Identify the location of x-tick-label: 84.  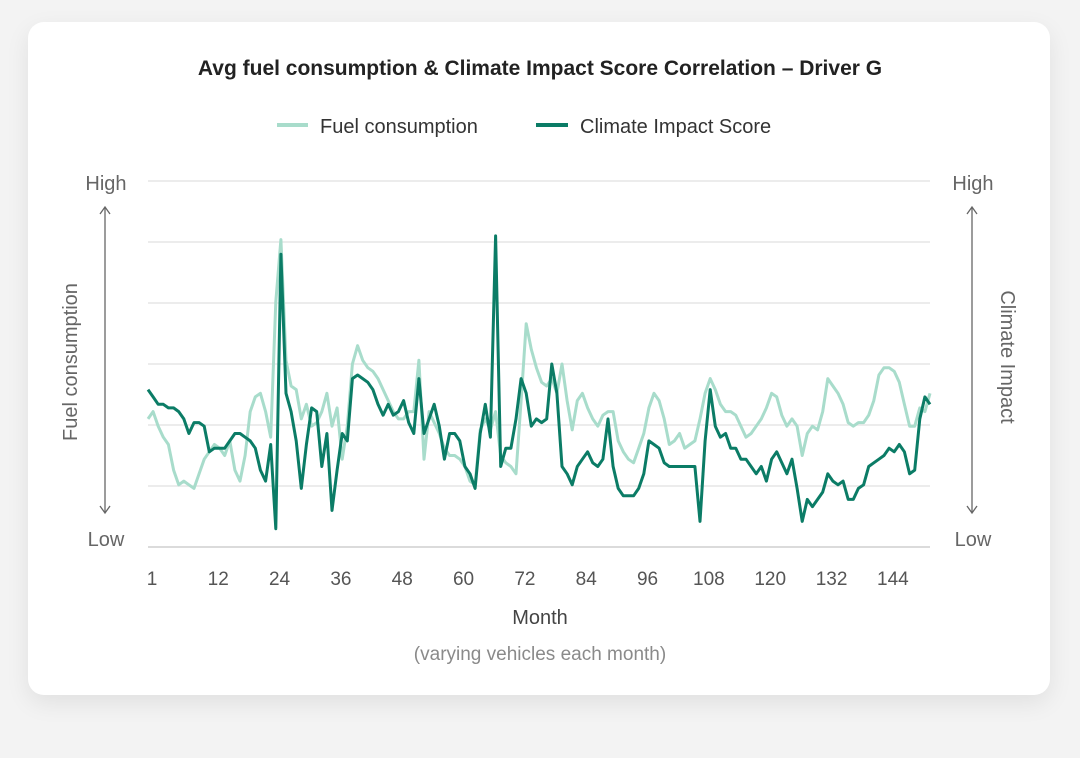
(587, 579).